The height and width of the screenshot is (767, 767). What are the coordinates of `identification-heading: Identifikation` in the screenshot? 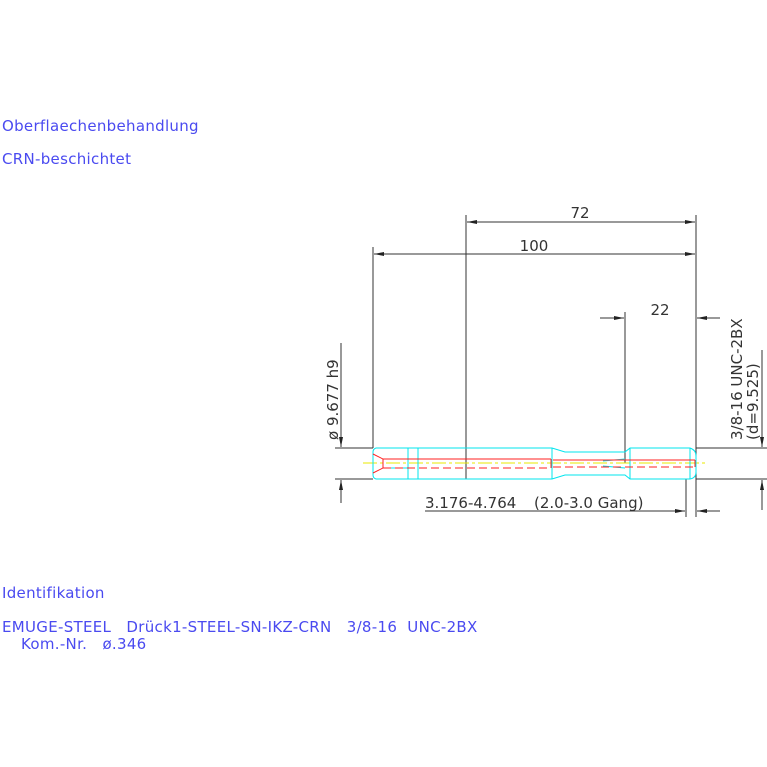 It's located at (53, 593).